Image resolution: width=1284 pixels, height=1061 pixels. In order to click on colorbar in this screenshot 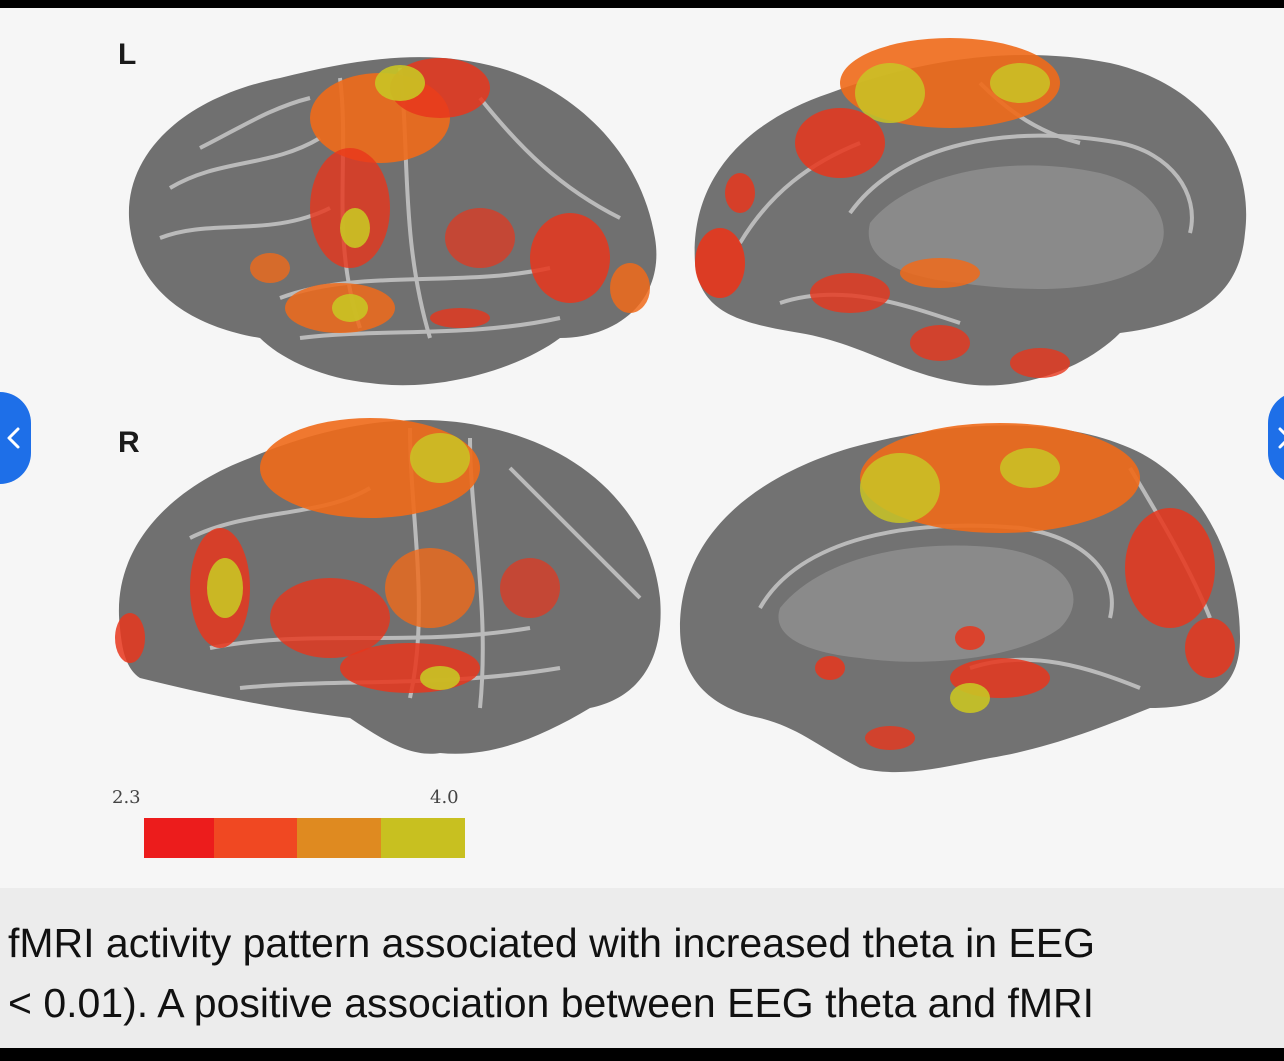, I will do `click(304, 838)`.